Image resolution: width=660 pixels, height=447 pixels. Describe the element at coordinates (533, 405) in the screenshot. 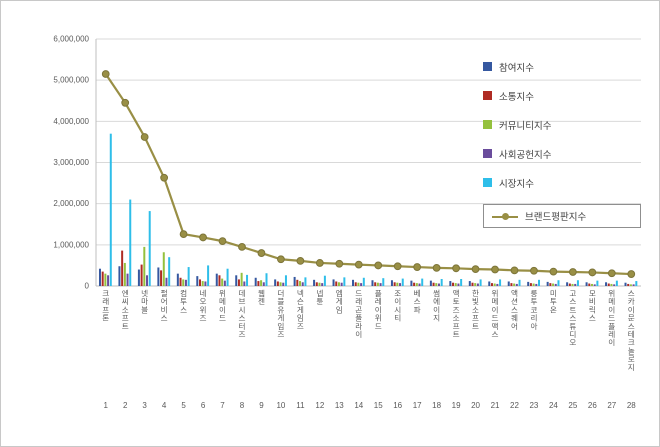

I see `svg-text: 23` at that location.